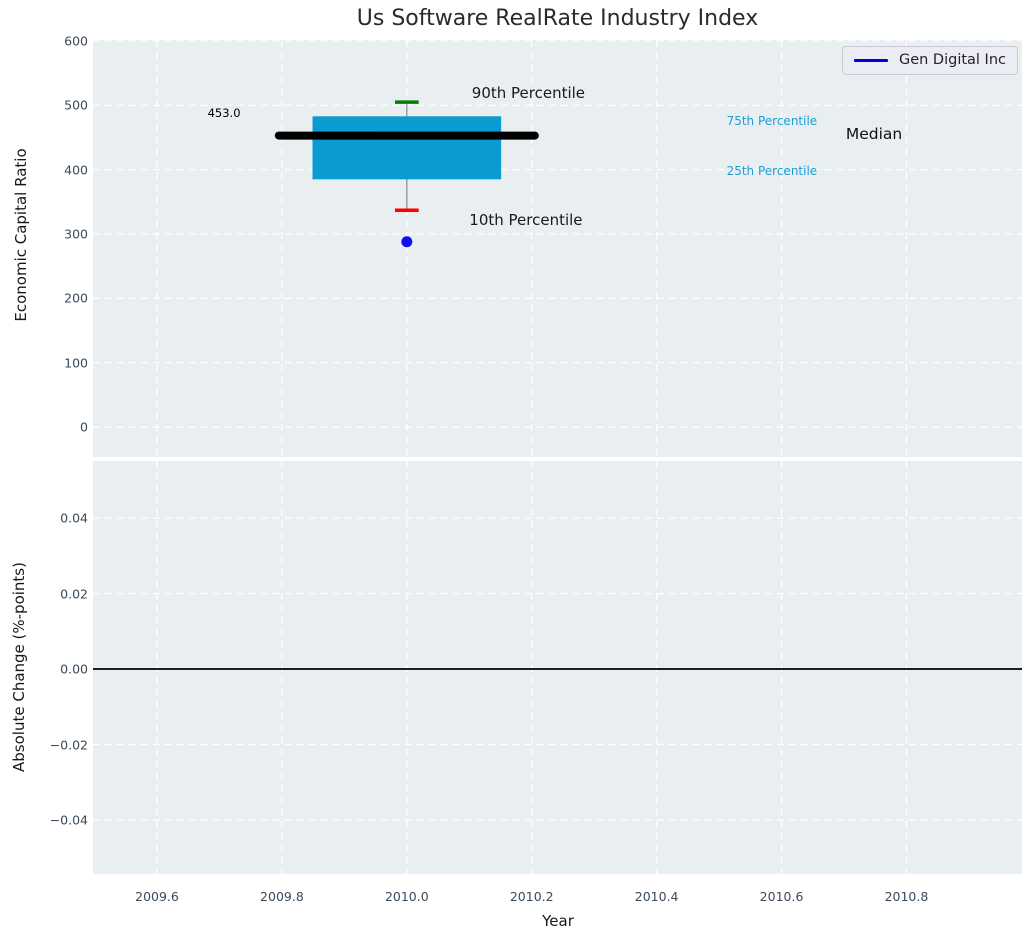 This screenshot has height=942, width=1034. What do you see at coordinates (874, 134) in the screenshot?
I see `annotation-median: Median` at bounding box center [874, 134].